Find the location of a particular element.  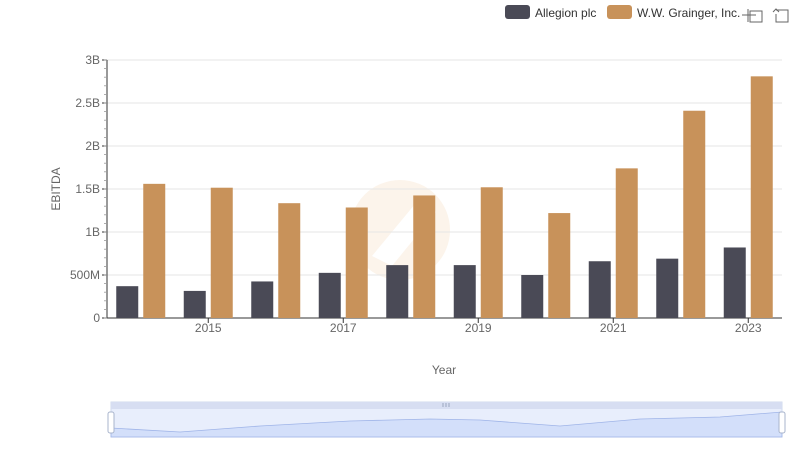

data-zoom-slider is located at coordinates (446, 419).